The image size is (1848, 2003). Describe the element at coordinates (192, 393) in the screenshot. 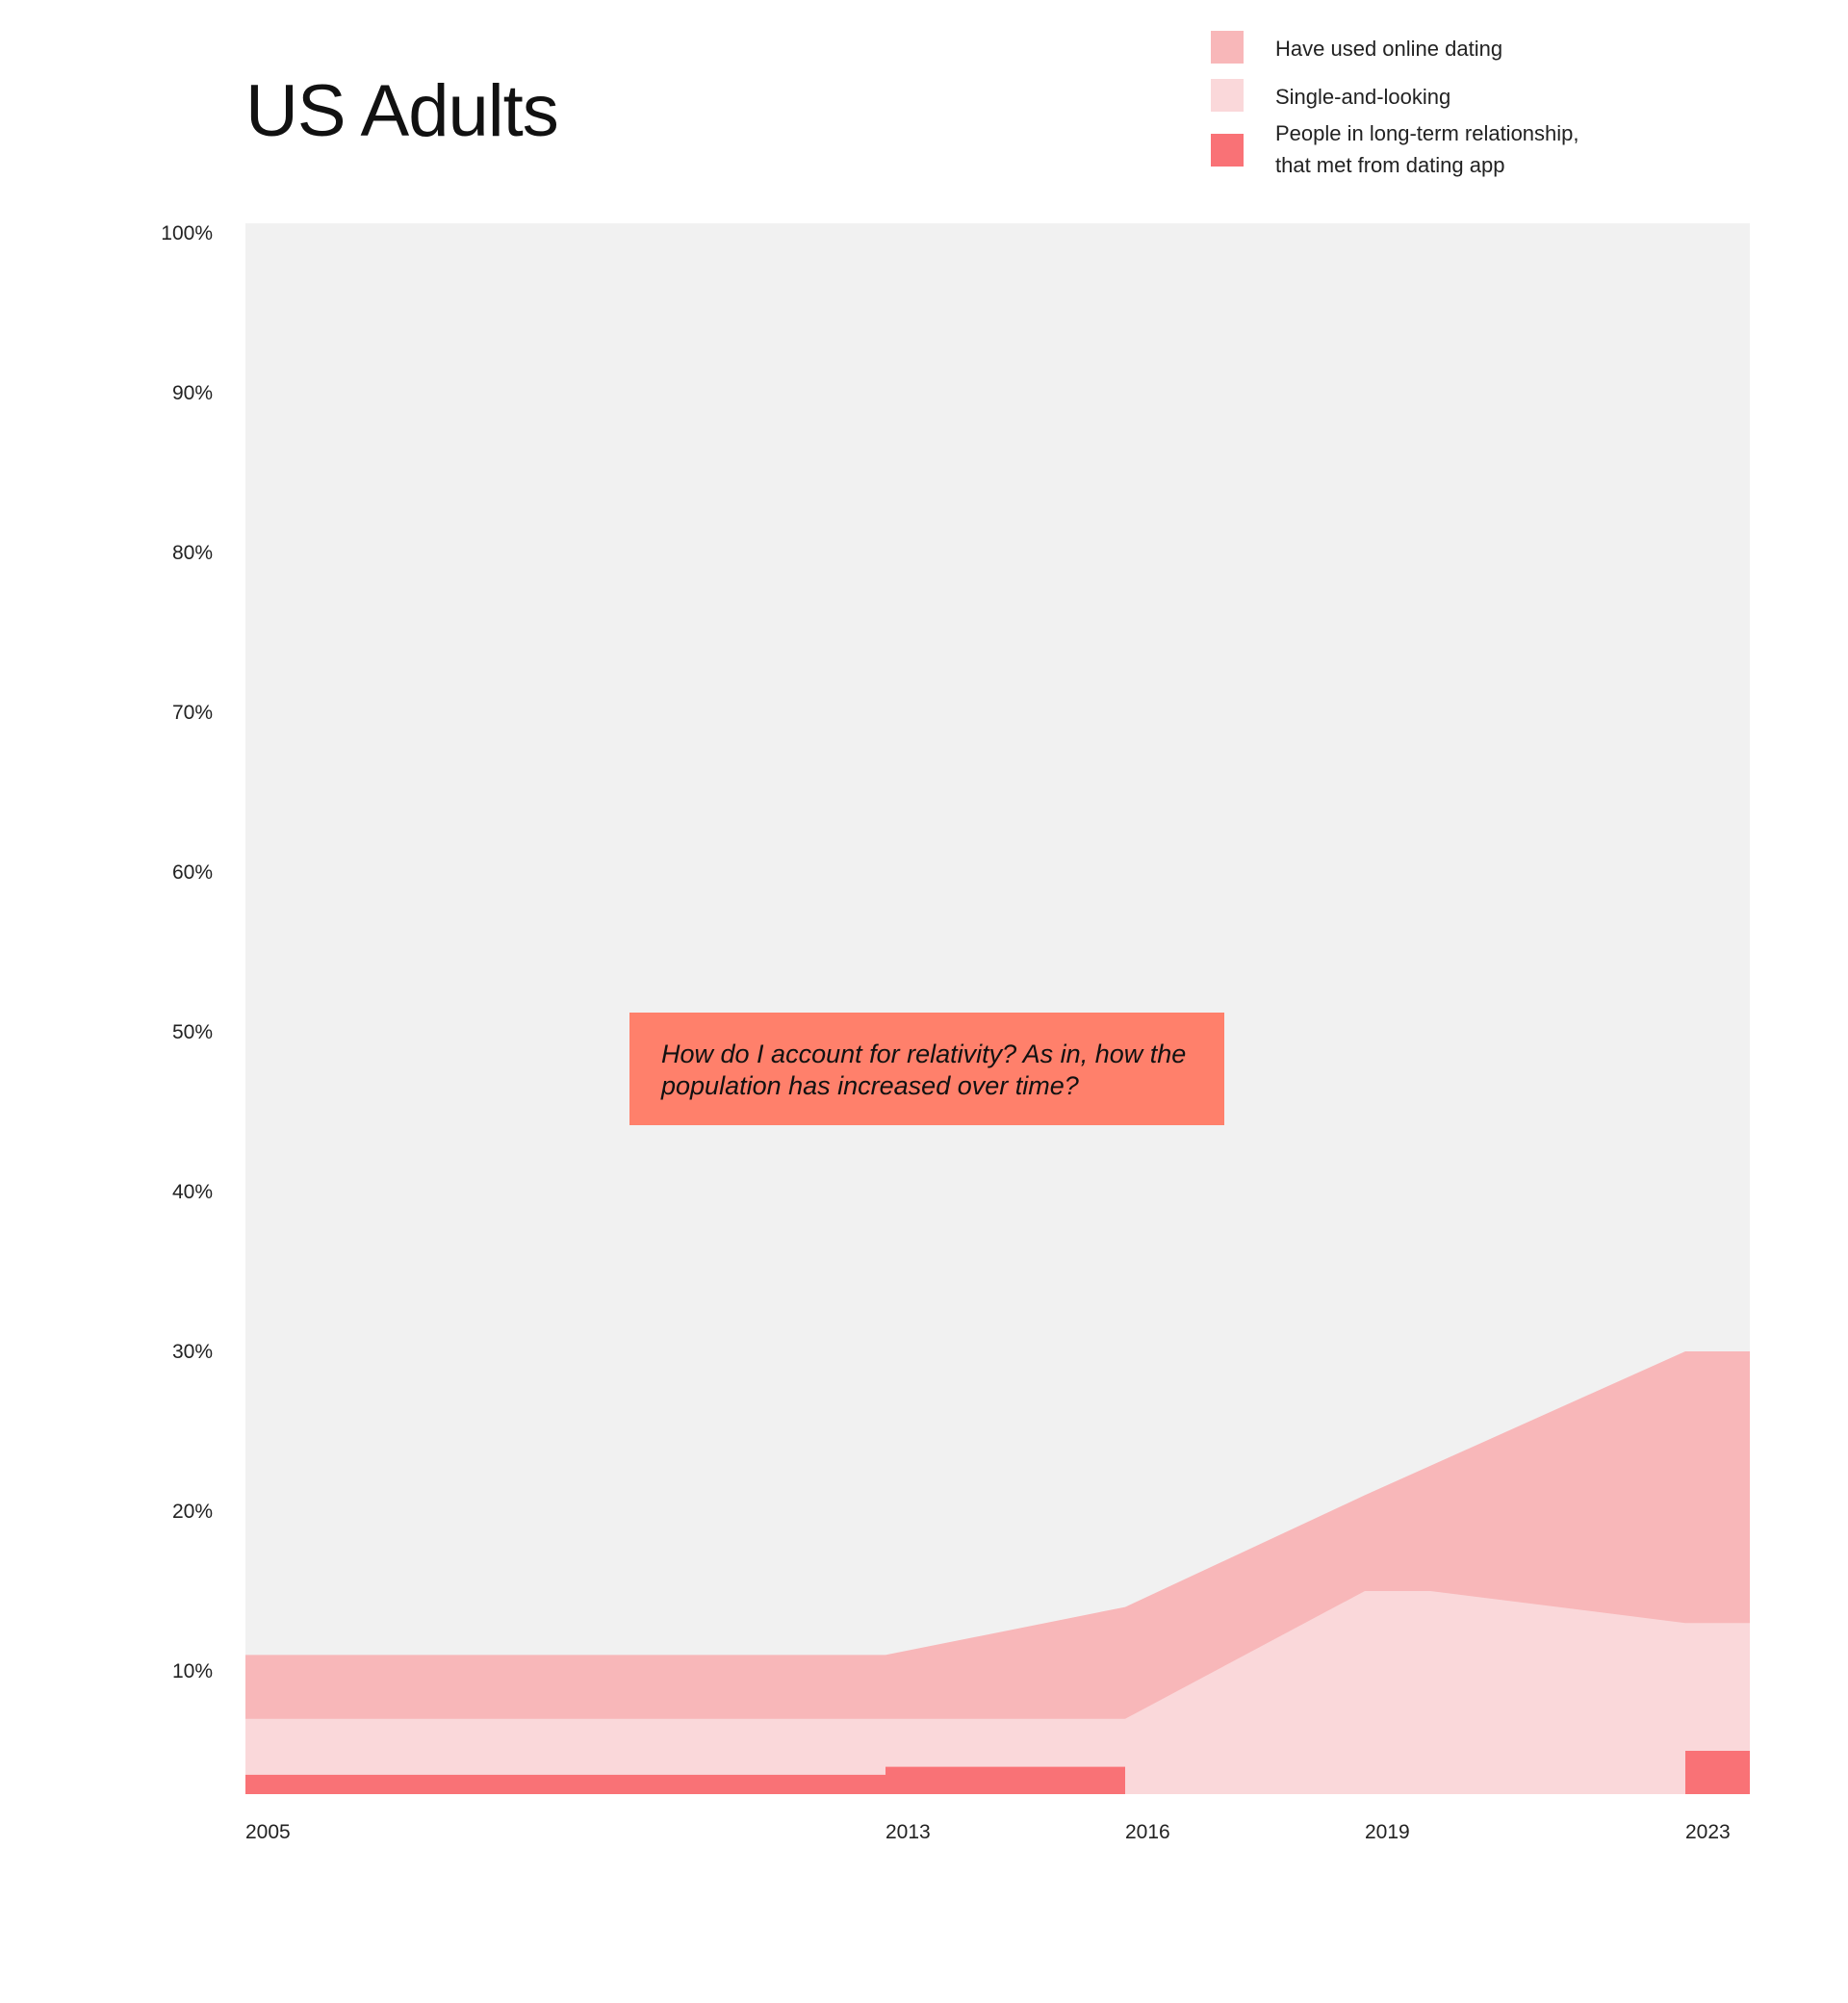

I see `y-tick-label: 90%` at that location.